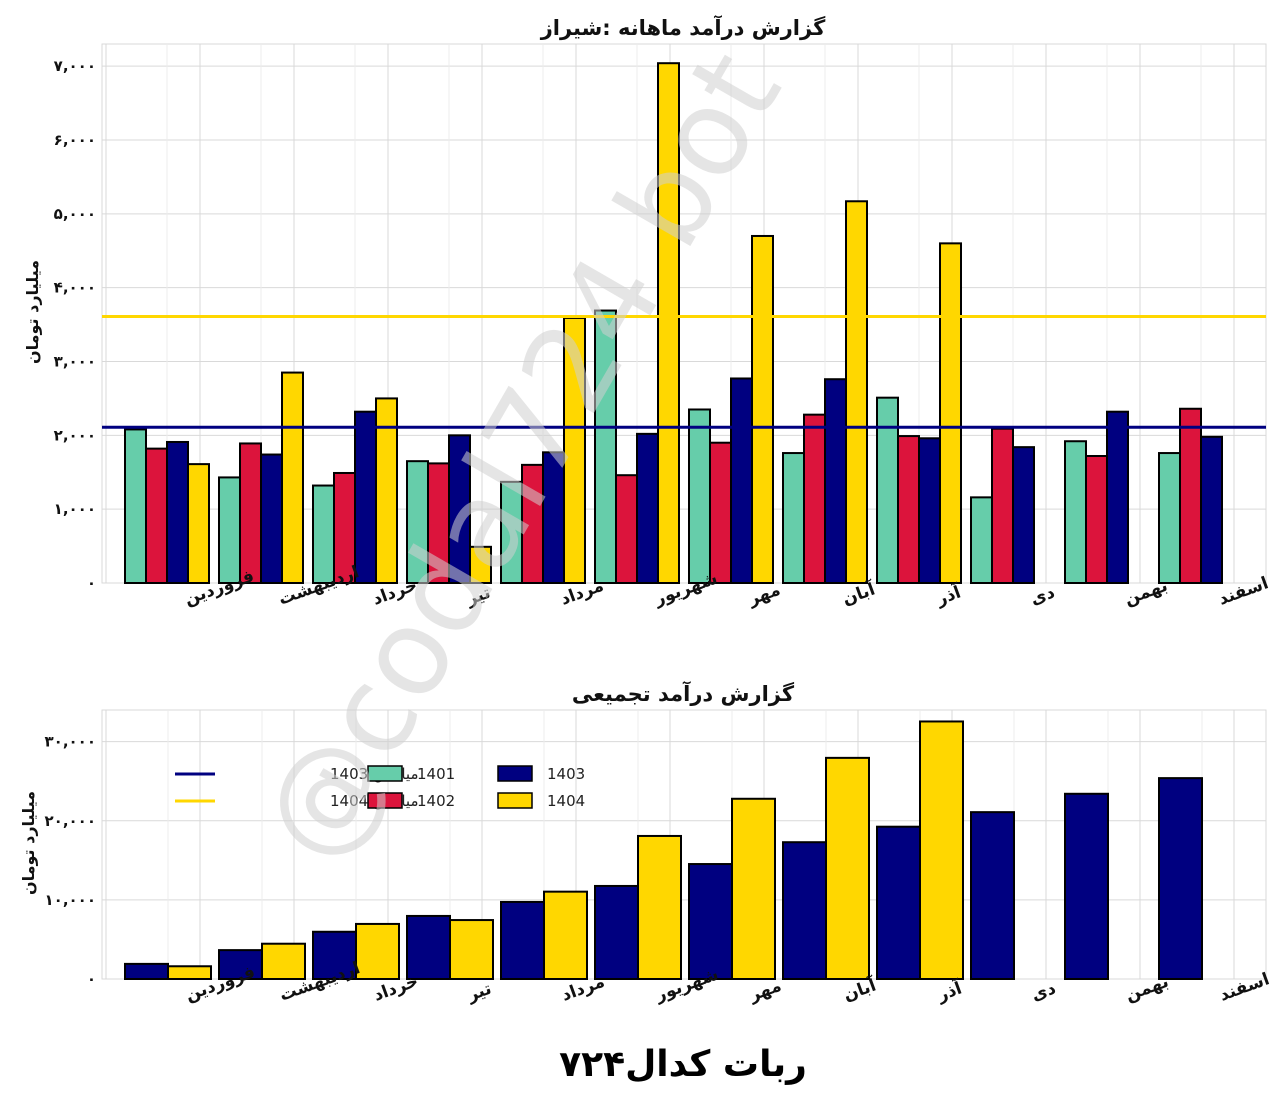  Describe the element at coordinates (75, 435) in the screenshot. I see `monthly-y-tick-label: ۲,۰۰۰` at that location.